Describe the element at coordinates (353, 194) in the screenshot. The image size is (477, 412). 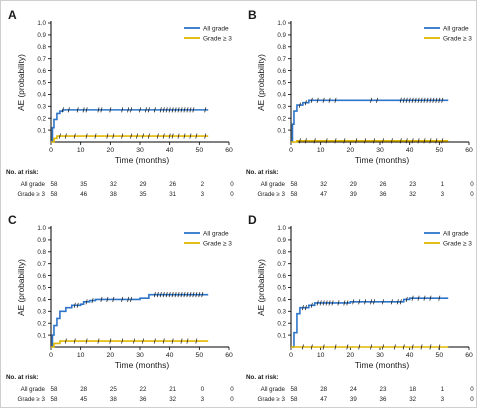
I see `risk-count: 39` at that location.